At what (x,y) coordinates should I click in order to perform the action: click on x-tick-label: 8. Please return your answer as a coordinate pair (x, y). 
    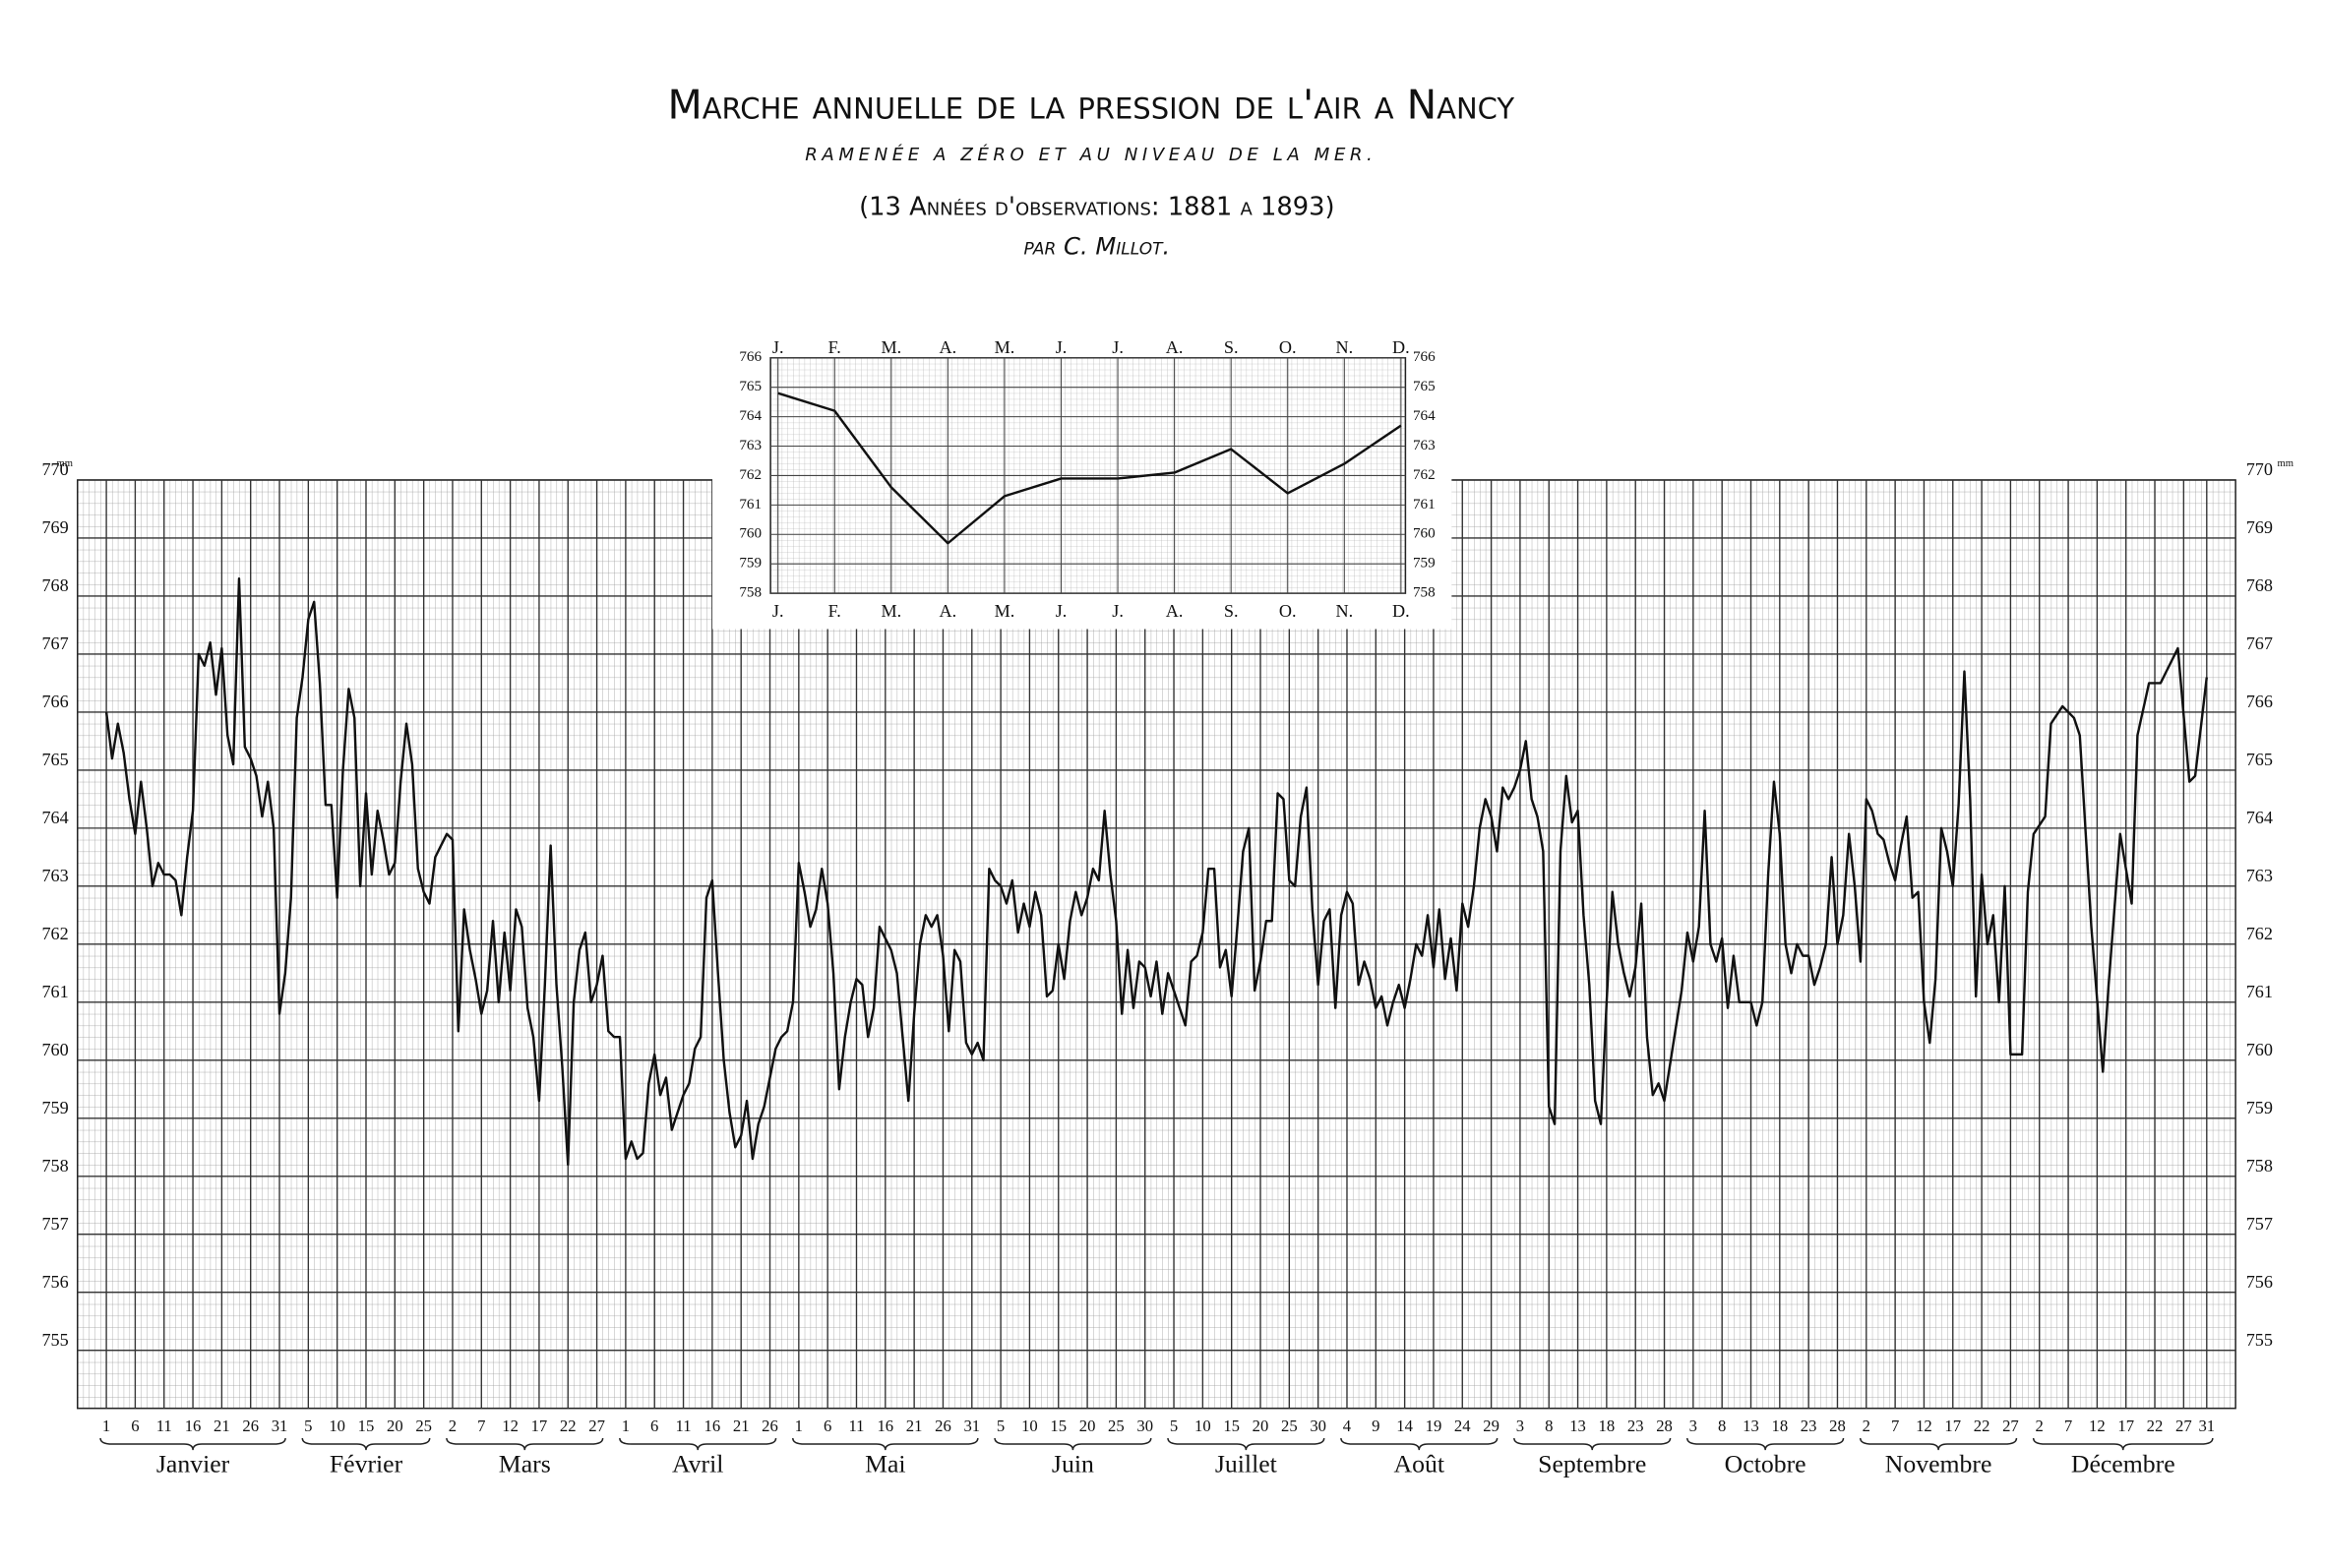
    Looking at the image, I should click on (1722, 1426).